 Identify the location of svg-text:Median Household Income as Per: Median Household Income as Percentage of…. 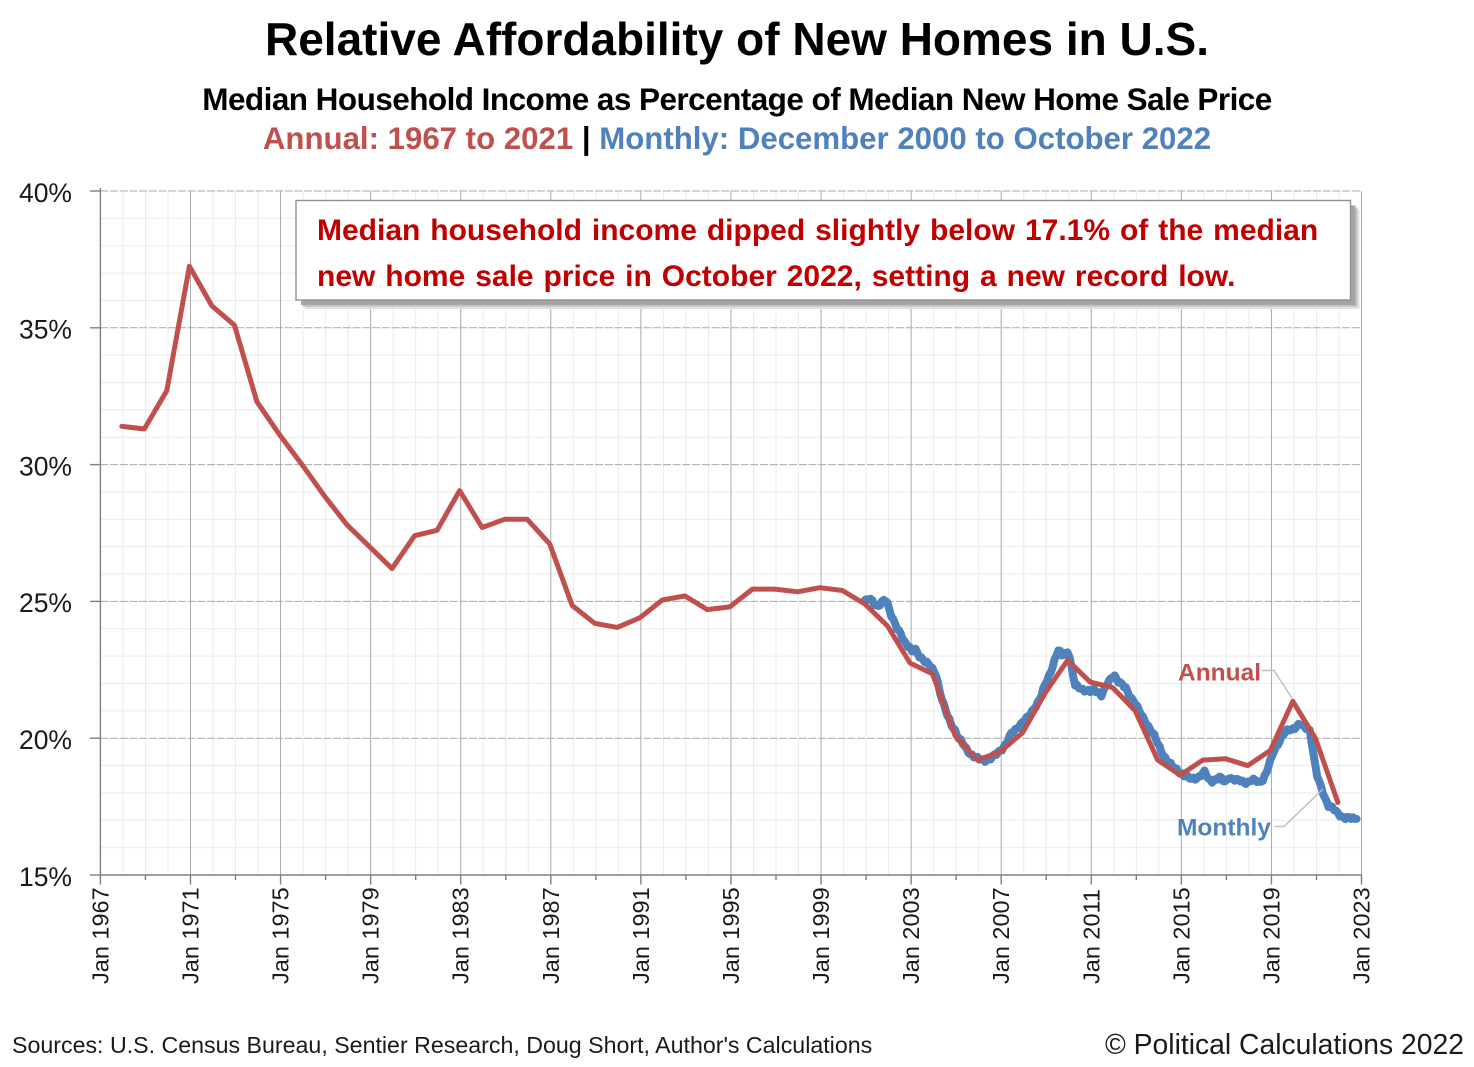
(736, 99).